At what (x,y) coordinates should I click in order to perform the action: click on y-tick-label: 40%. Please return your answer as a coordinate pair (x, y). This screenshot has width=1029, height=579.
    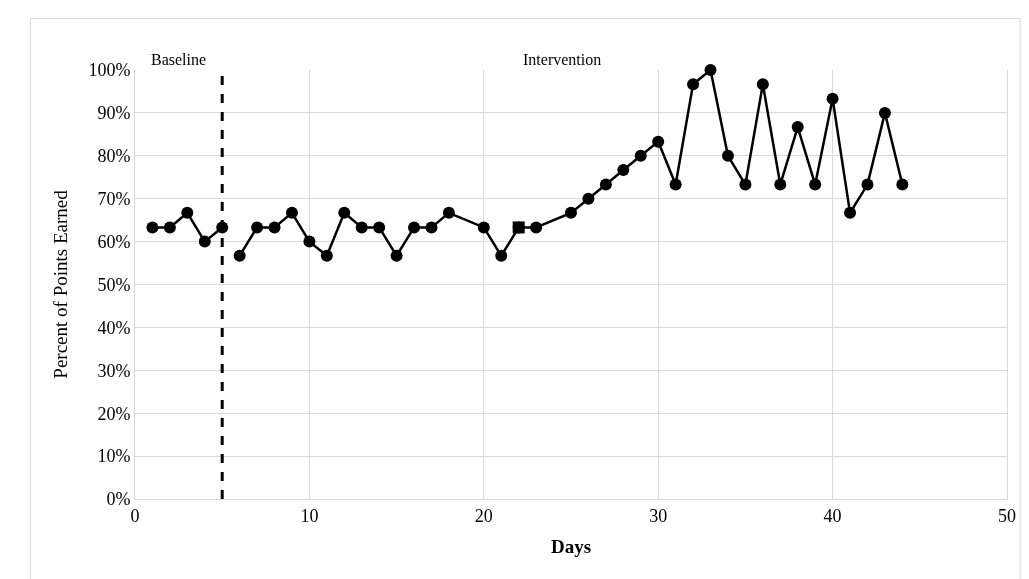
    Looking at the image, I should click on (114, 327).